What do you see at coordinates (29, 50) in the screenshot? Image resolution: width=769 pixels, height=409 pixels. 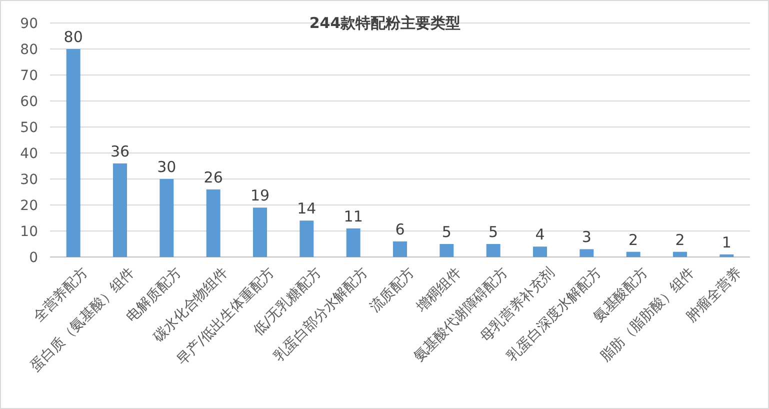 I see `y-tick-label: 80` at bounding box center [29, 50].